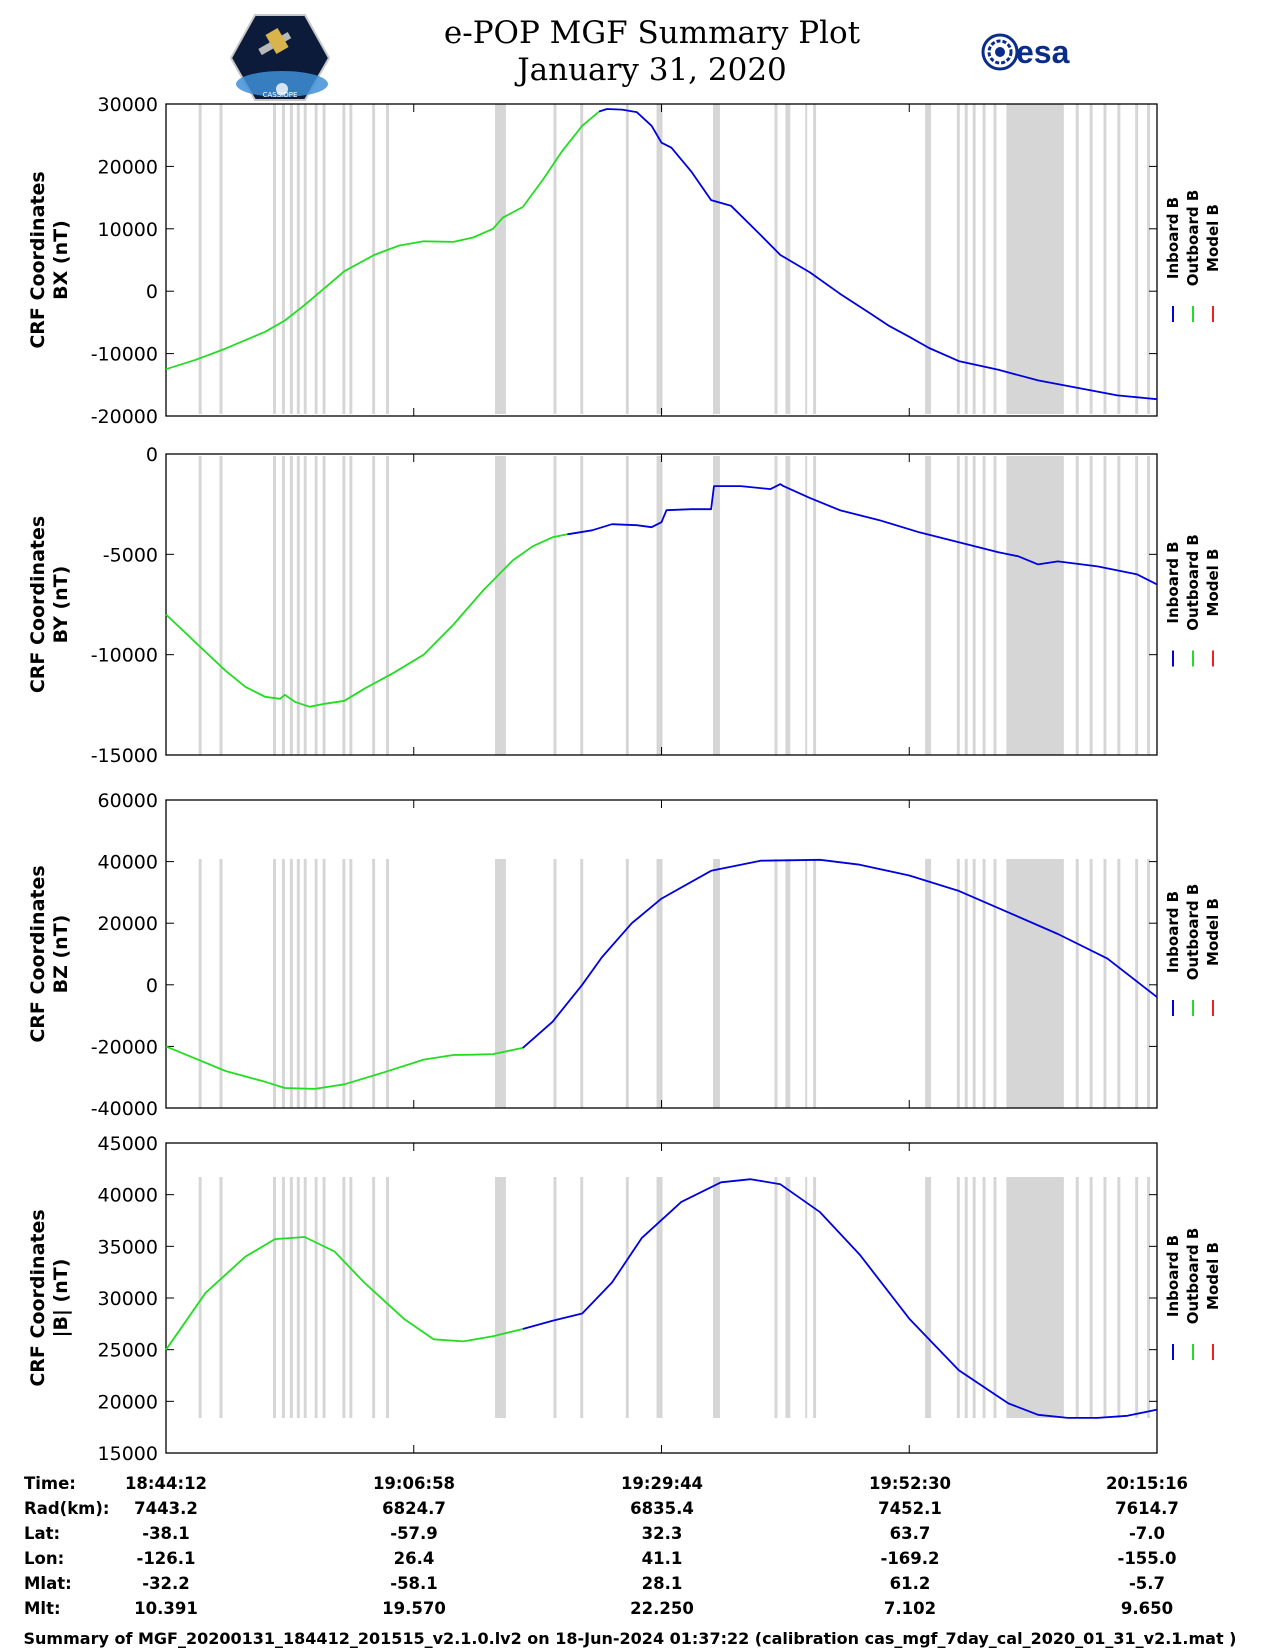 This screenshot has height=1650, width=1275. What do you see at coordinates (165, 1558) in the screenshot?
I see `info-row-value: -126.1` at bounding box center [165, 1558].